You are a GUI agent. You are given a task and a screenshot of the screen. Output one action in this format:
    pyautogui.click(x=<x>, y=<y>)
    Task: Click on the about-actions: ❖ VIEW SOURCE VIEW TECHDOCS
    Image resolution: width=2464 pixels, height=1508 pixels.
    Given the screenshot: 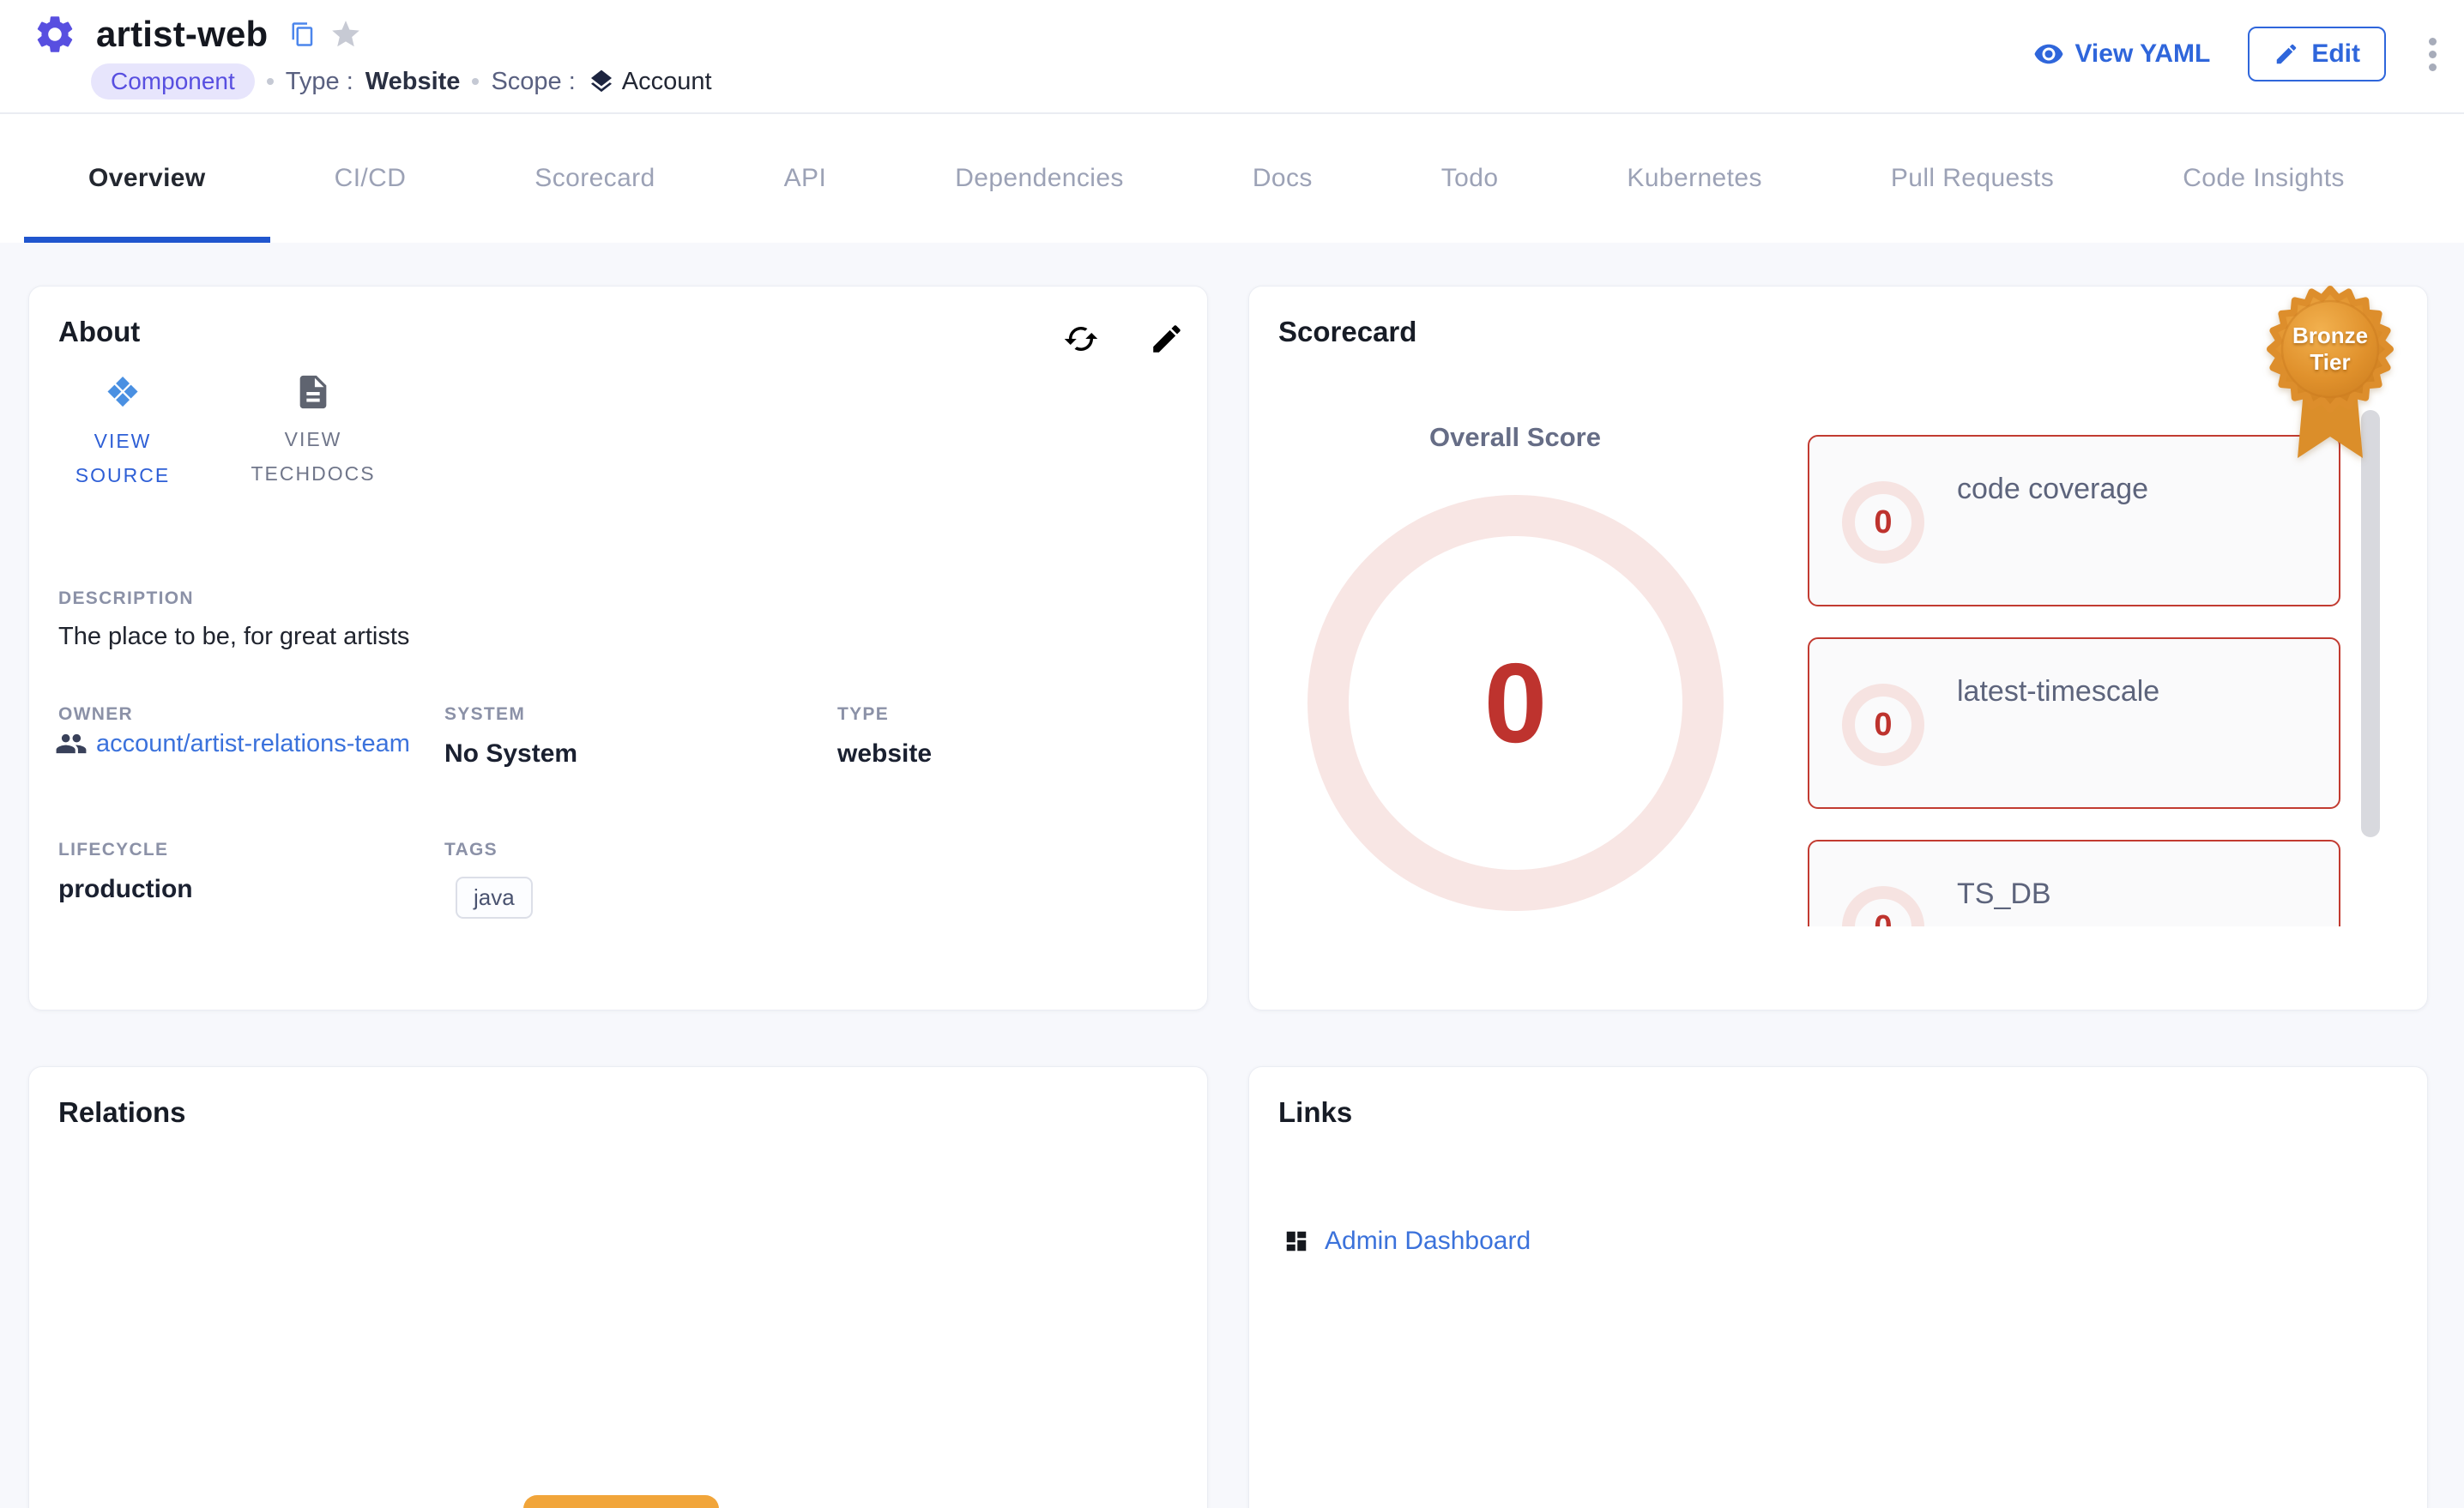 What is the action you would take?
    pyautogui.click(x=218, y=432)
    